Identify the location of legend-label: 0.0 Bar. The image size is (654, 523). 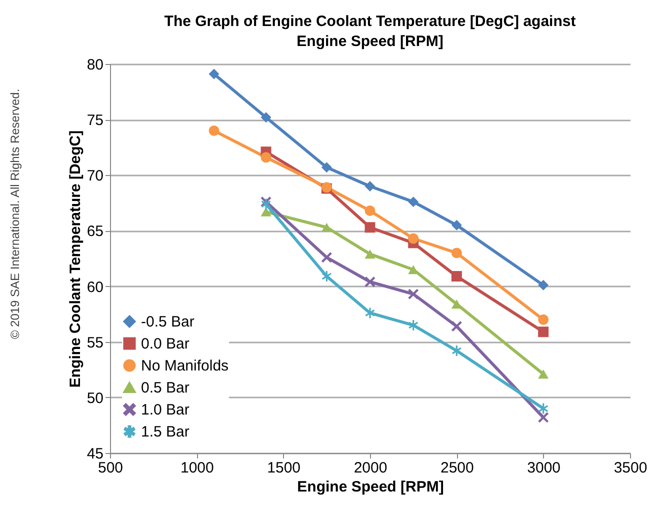
(165, 344).